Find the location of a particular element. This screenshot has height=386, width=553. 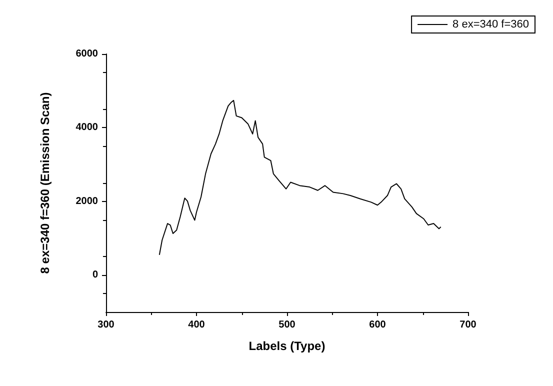

y-tick-label: 4000 is located at coordinates (87, 128).